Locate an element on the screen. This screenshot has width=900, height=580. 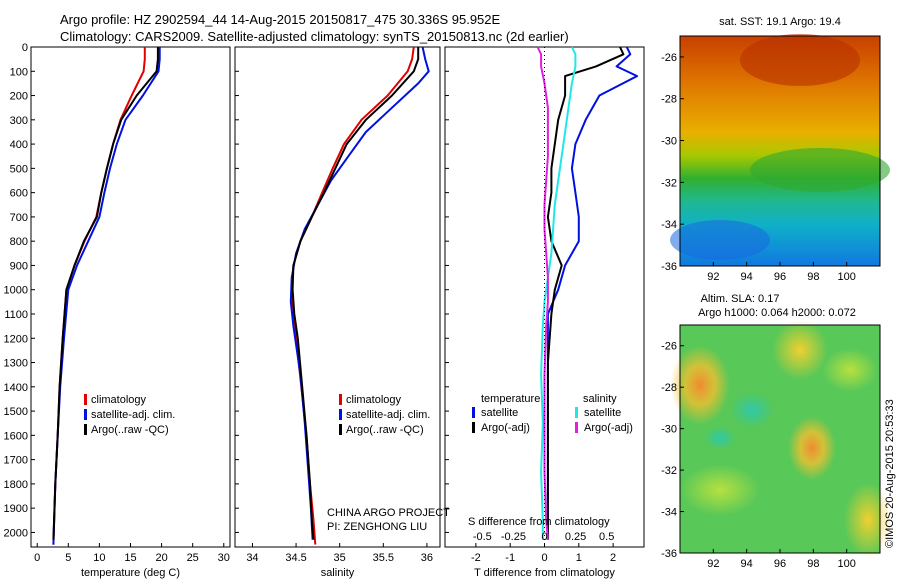
x-tick-label-top: 0.25 is located at coordinates (575, 537).